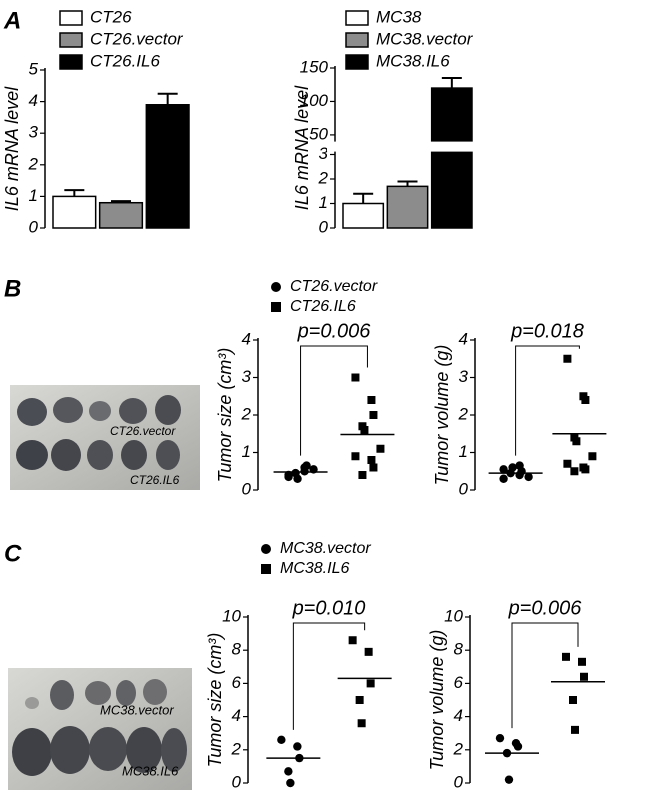 This screenshot has width=646, height=799. What do you see at coordinates (318, 133) in the screenshot?
I see `y-tick-label: 50` at bounding box center [318, 133].